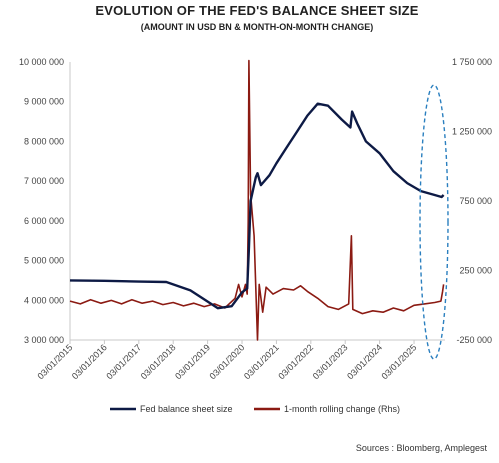 This screenshot has width=499, height=463. Describe the element at coordinates (44, 102) in the screenshot. I see `left-tick-label: 9 000 000` at that location.